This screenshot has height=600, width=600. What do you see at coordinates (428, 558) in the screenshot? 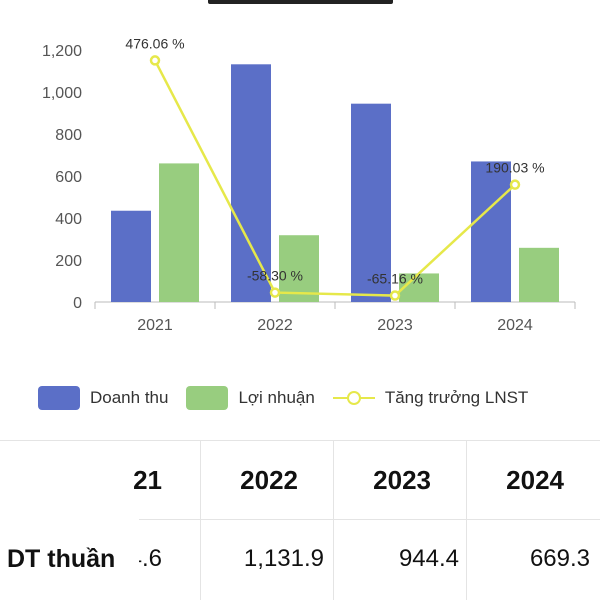
I see `table-cell: 944.4` at bounding box center [428, 558].